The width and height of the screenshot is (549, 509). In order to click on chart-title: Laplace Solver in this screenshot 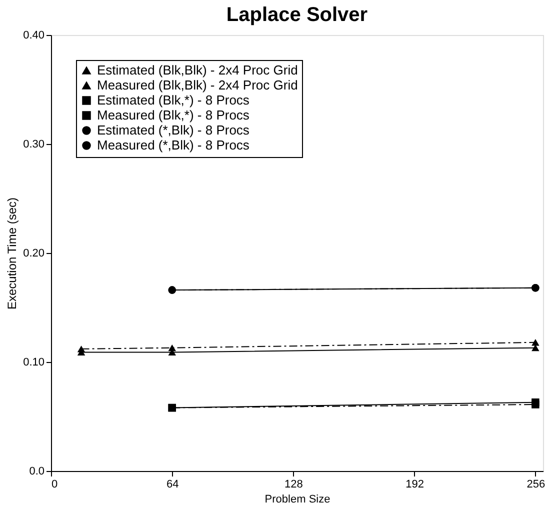, I will do `click(297, 15)`.